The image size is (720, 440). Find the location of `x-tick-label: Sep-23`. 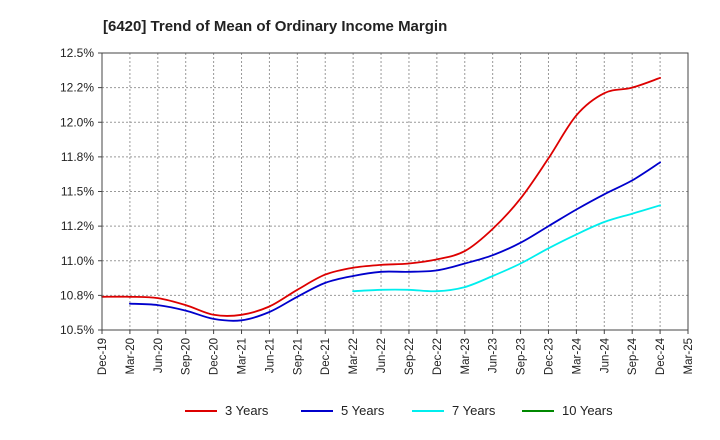

x-tick-label: Sep-23 is located at coordinates (522, 356).